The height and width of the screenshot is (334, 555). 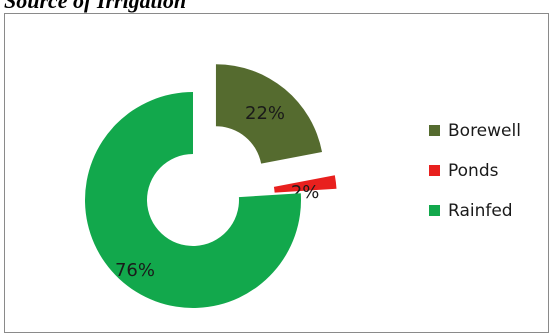 What do you see at coordinates (480, 211) in the screenshot?
I see `legend-label-rainfed: Rainfed` at bounding box center [480, 211].